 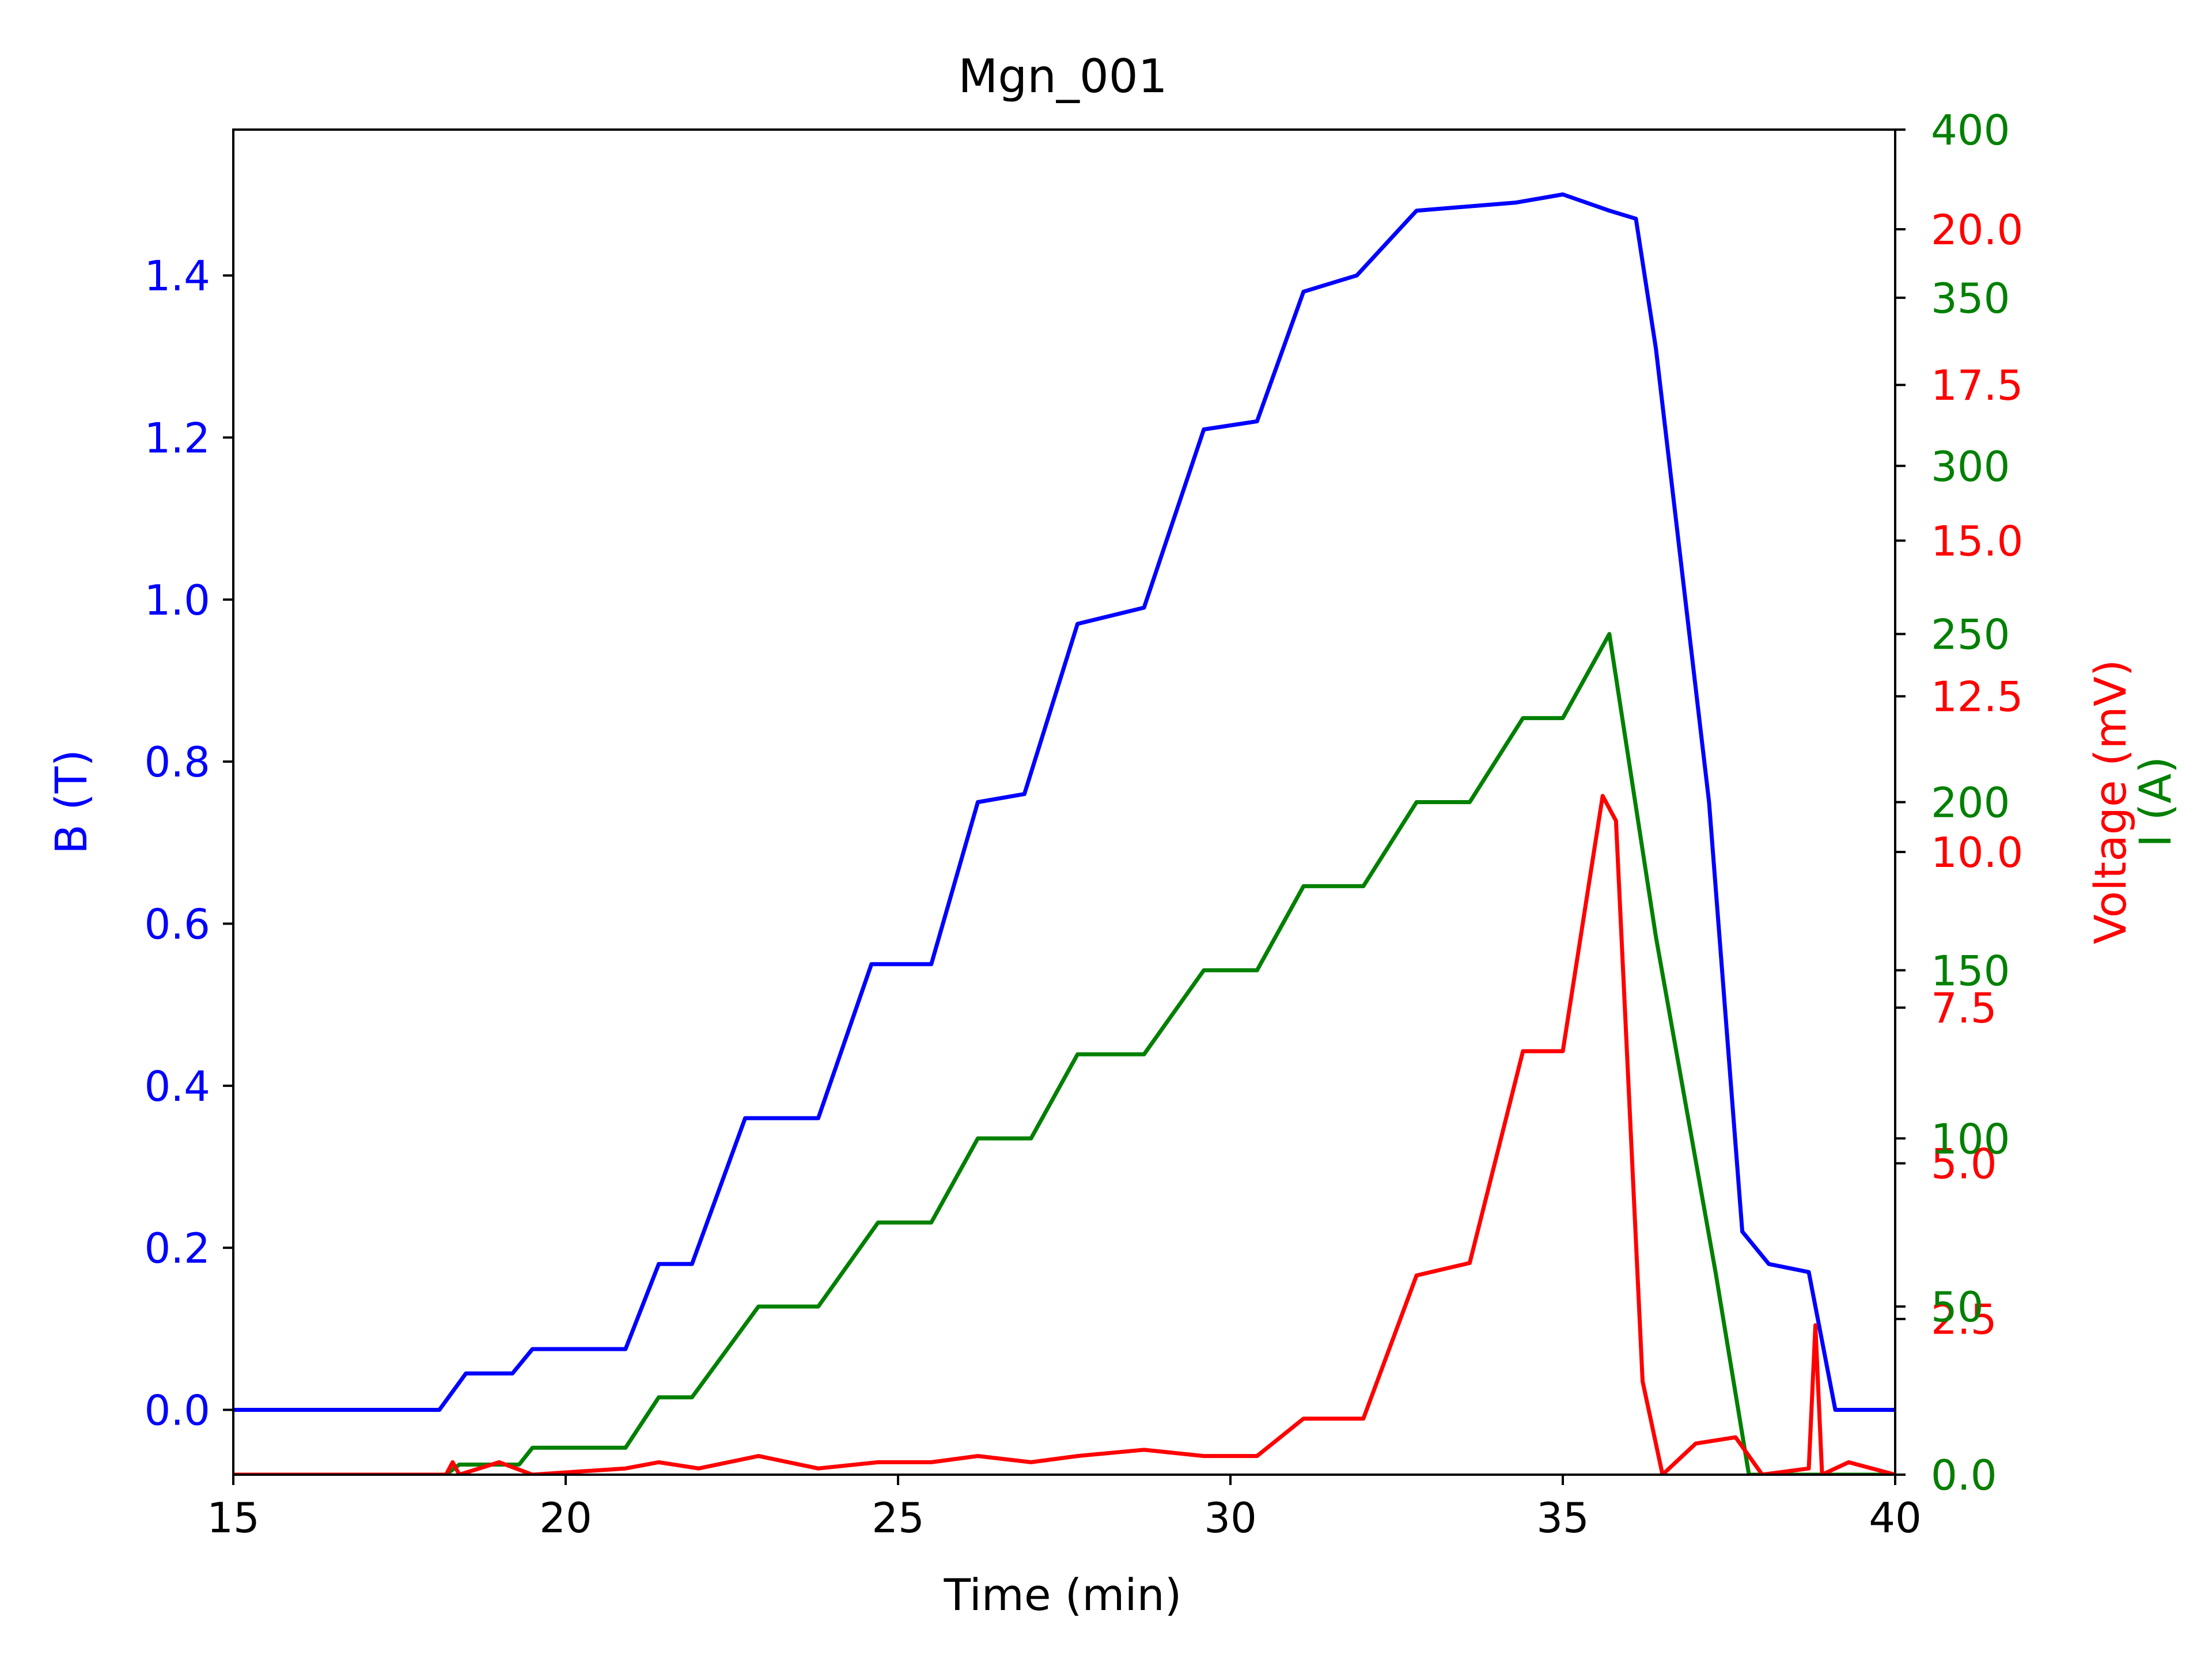 What do you see at coordinates (71, 801) in the screenshot?
I see `y-axis-left-label: B (T)` at bounding box center [71, 801].